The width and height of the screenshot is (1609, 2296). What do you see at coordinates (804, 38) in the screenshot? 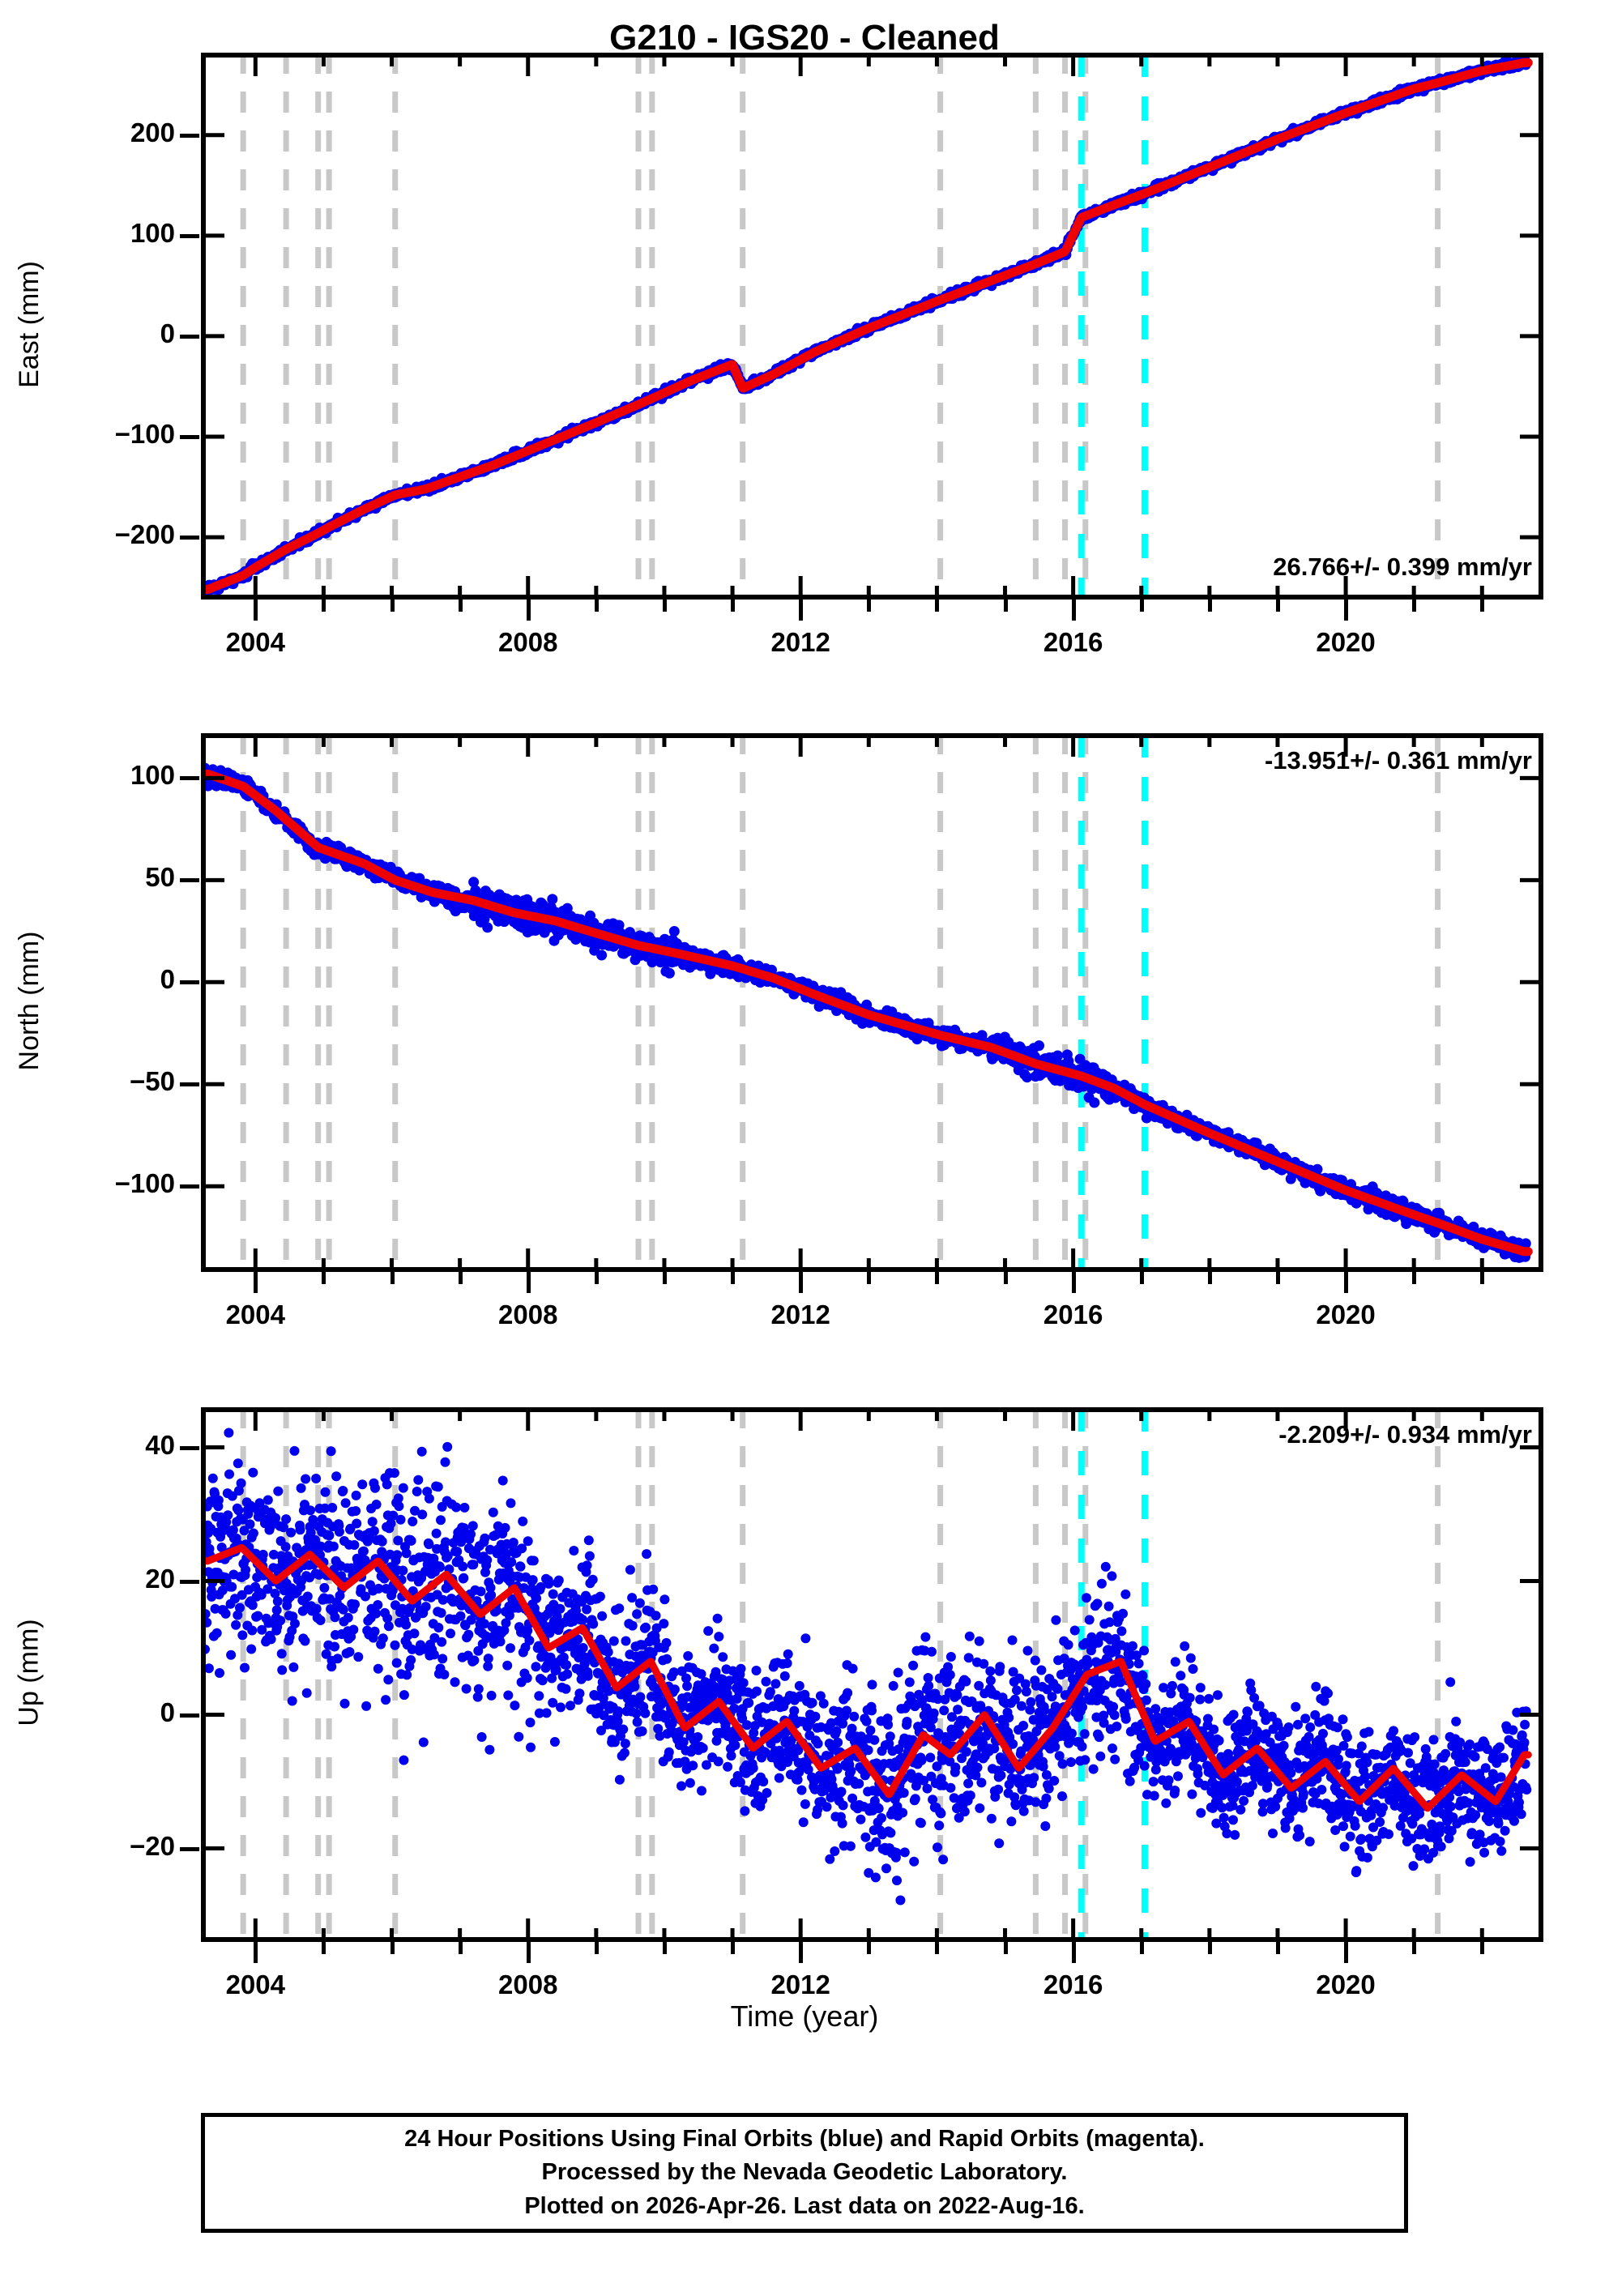
I see `page-title: G210 - IGS20 - Cleaned` at bounding box center [804, 38].